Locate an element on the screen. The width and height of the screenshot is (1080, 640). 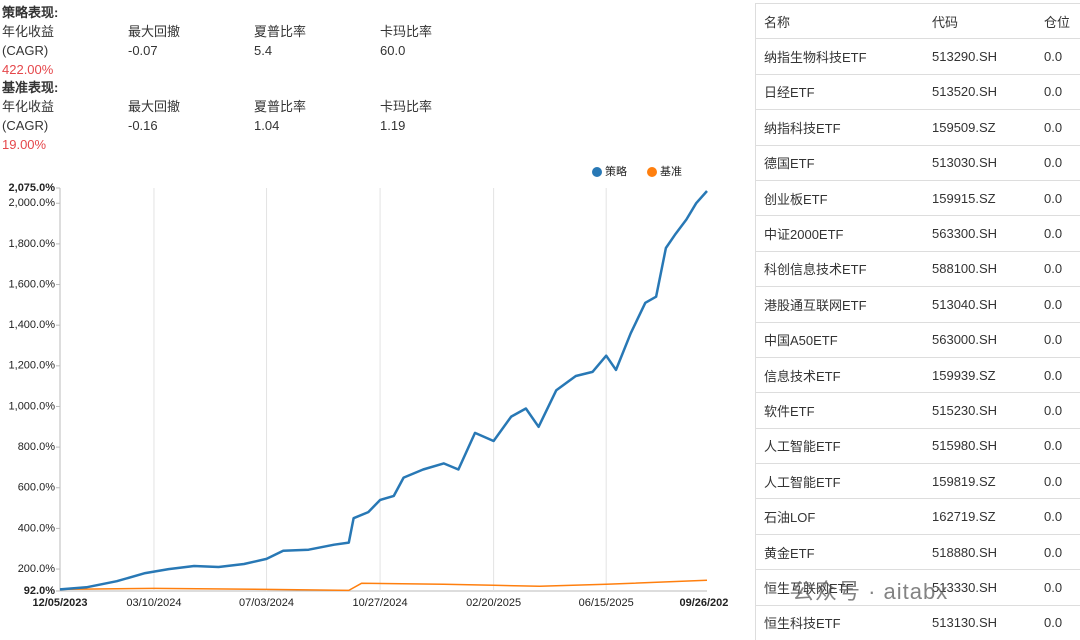
table-cell: 515230.SH is located at coordinates (980, 410).